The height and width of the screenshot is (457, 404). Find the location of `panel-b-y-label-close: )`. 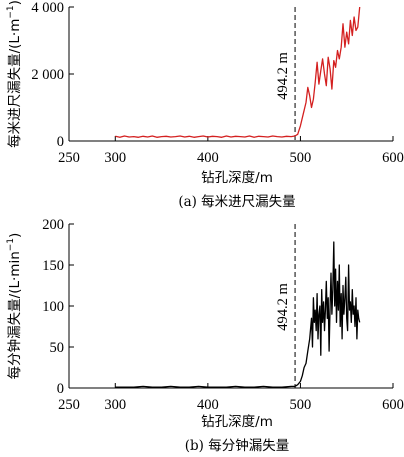

panel-b-y-label-close: ) is located at coordinates (15, 235).